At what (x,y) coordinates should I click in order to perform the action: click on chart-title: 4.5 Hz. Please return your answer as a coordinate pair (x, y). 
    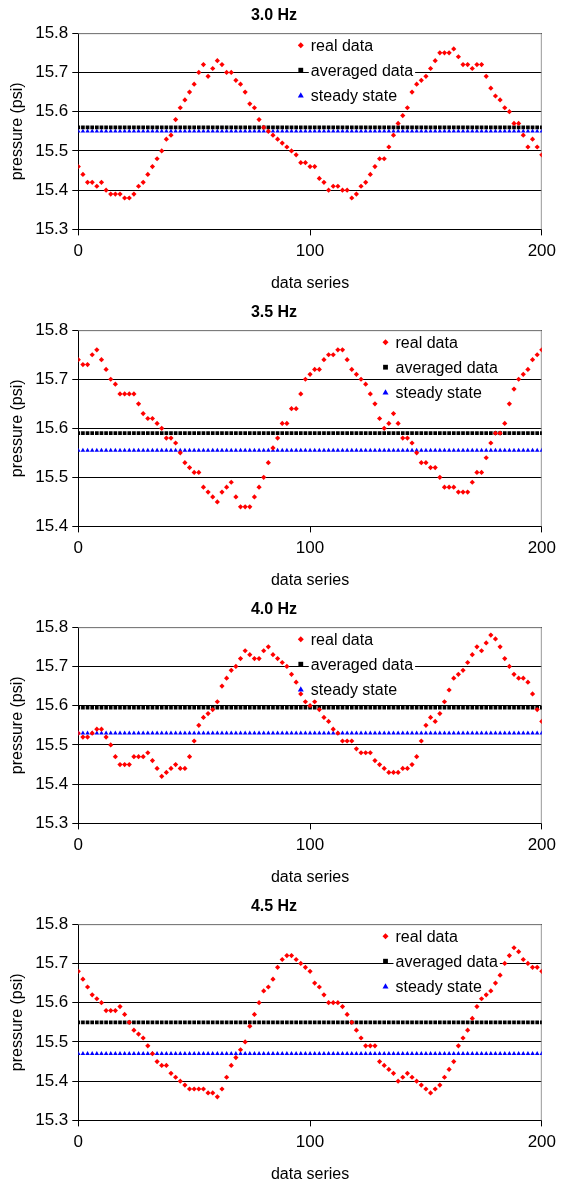
    Looking at the image, I should click on (274, 906).